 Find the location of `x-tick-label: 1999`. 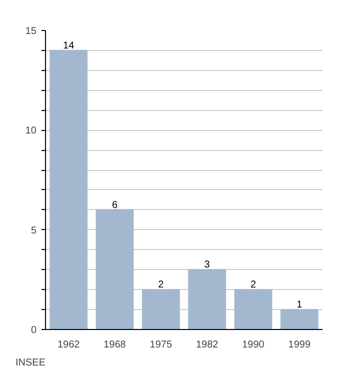

x-tick-label: 1999 is located at coordinates (299, 345).